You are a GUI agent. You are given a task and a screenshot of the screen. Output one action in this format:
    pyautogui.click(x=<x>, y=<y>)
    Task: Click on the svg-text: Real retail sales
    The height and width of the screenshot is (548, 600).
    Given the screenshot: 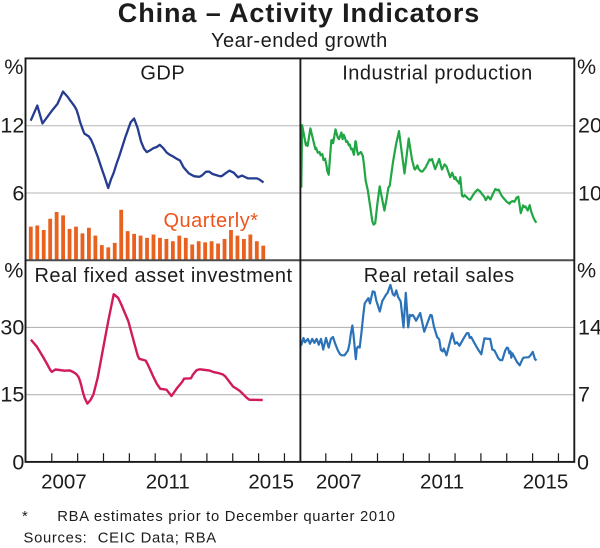 What is the action you would take?
    pyautogui.click(x=439, y=276)
    